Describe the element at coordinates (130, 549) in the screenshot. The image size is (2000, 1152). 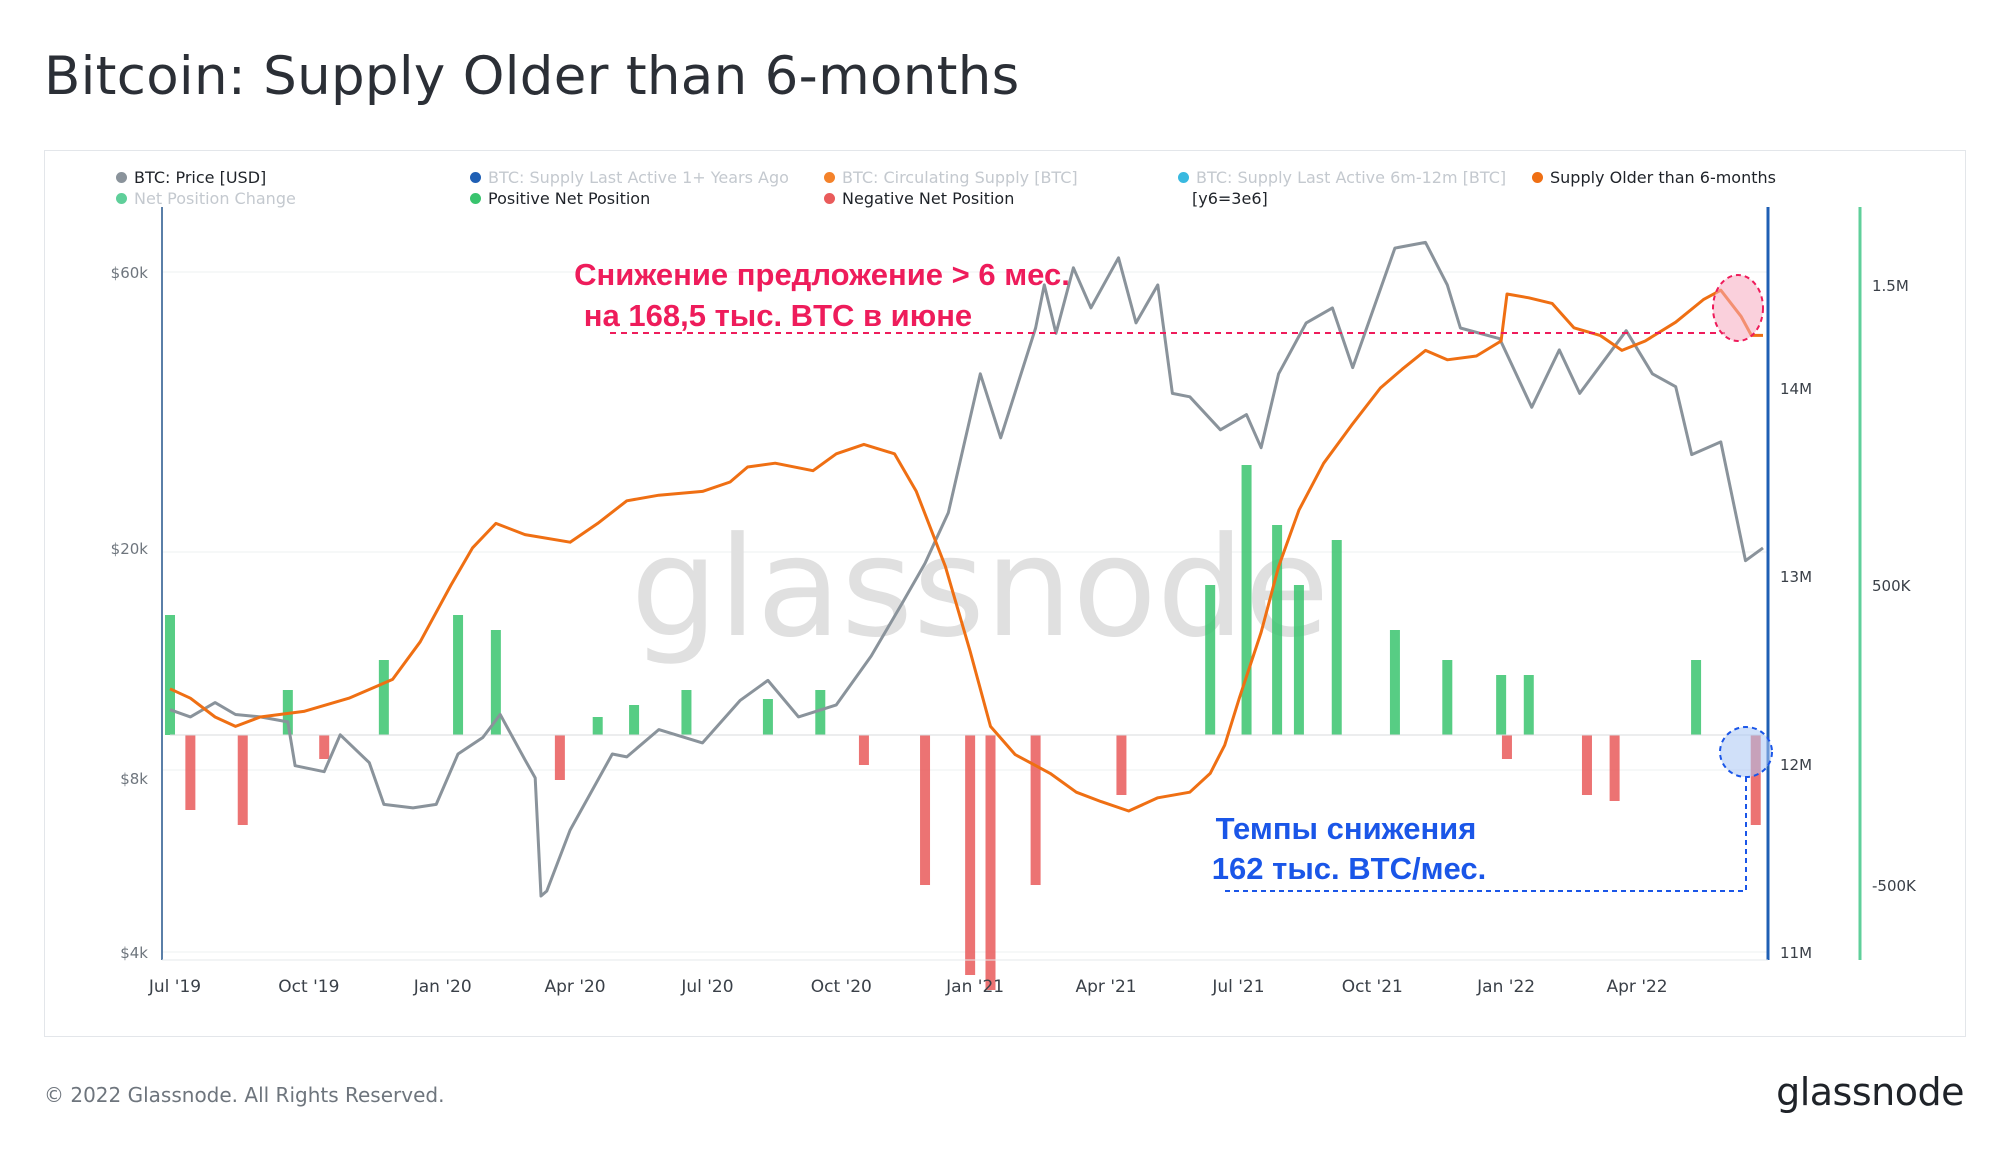
I see `y-left-tick-label: $20k` at that location.